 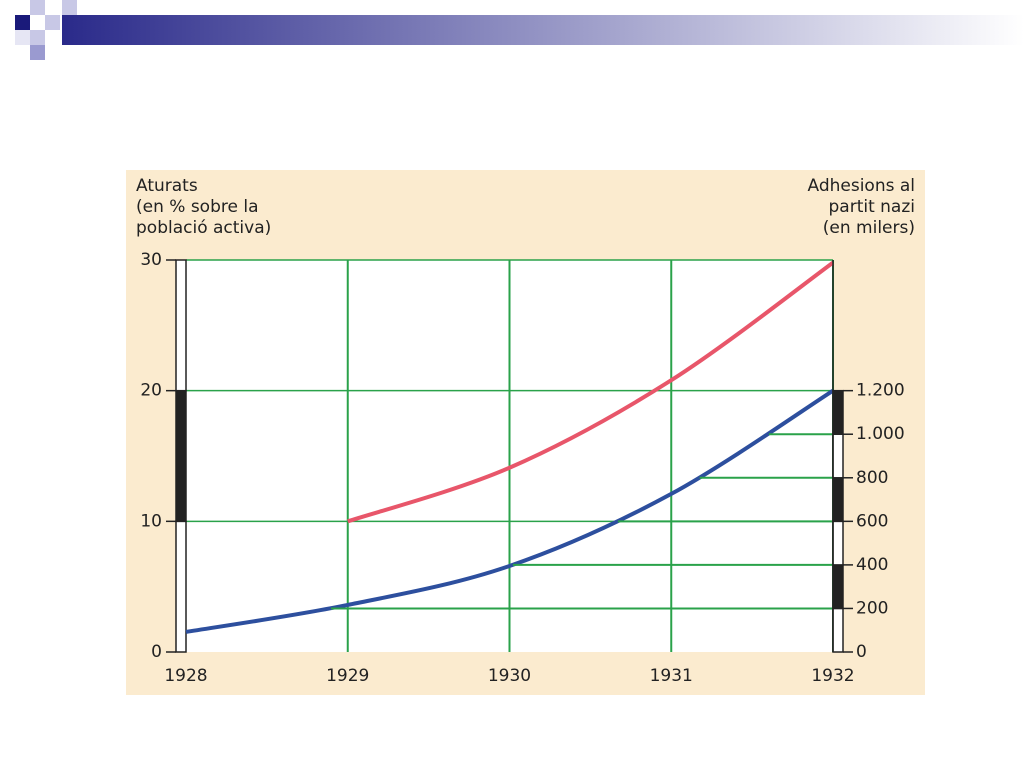 What do you see at coordinates (151, 260) in the screenshot?
I see `y-tick-label: 30` at bounding box center [151, 260].